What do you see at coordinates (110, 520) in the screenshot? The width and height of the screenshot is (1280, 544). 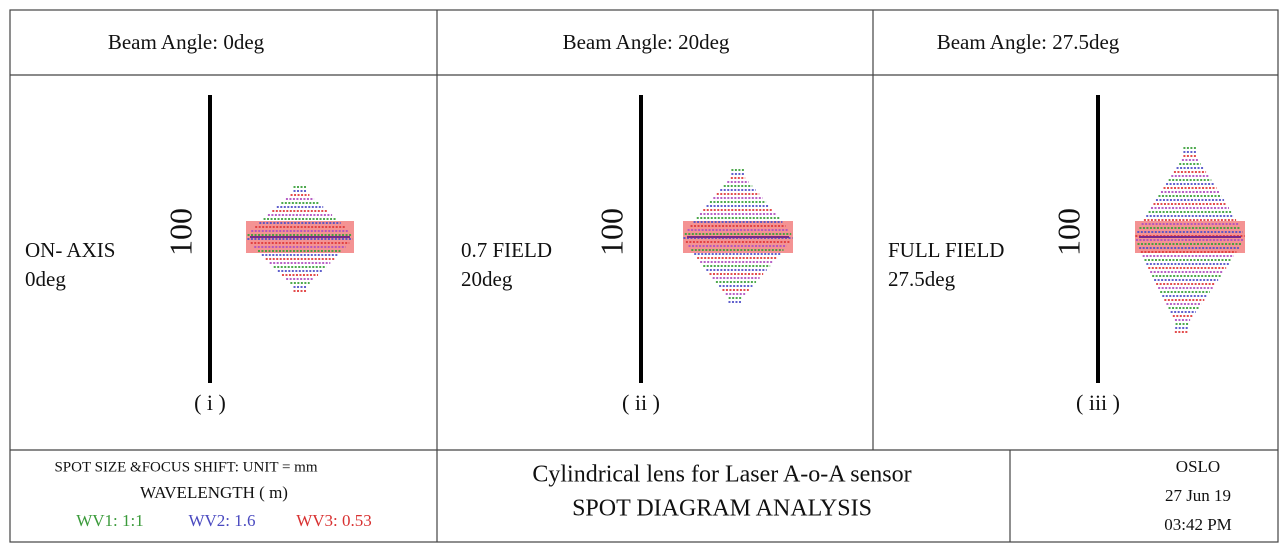 I see `legend-wv1: WV1: 1:1` at bounding box center [110, 520].